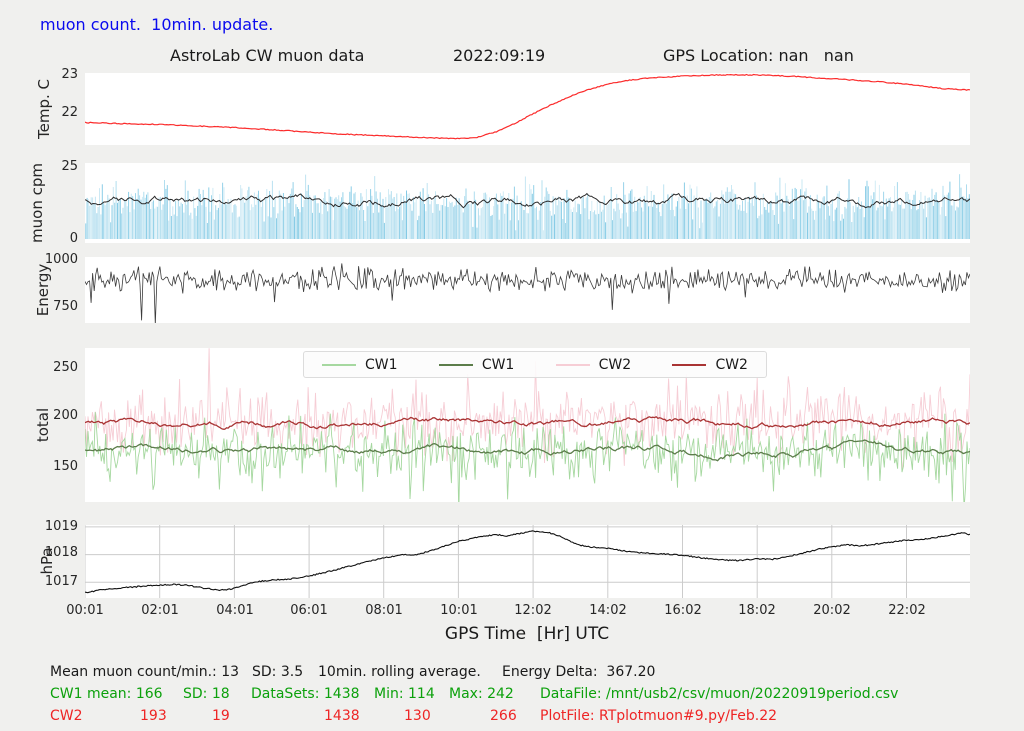 The width and height of the screenshot is (1024, 731). I want to click on x-tick-label: 06:01, so click(309, 610).